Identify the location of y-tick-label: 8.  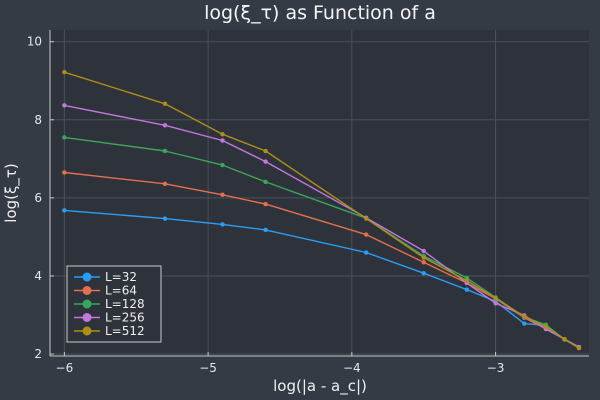
(38, 120).